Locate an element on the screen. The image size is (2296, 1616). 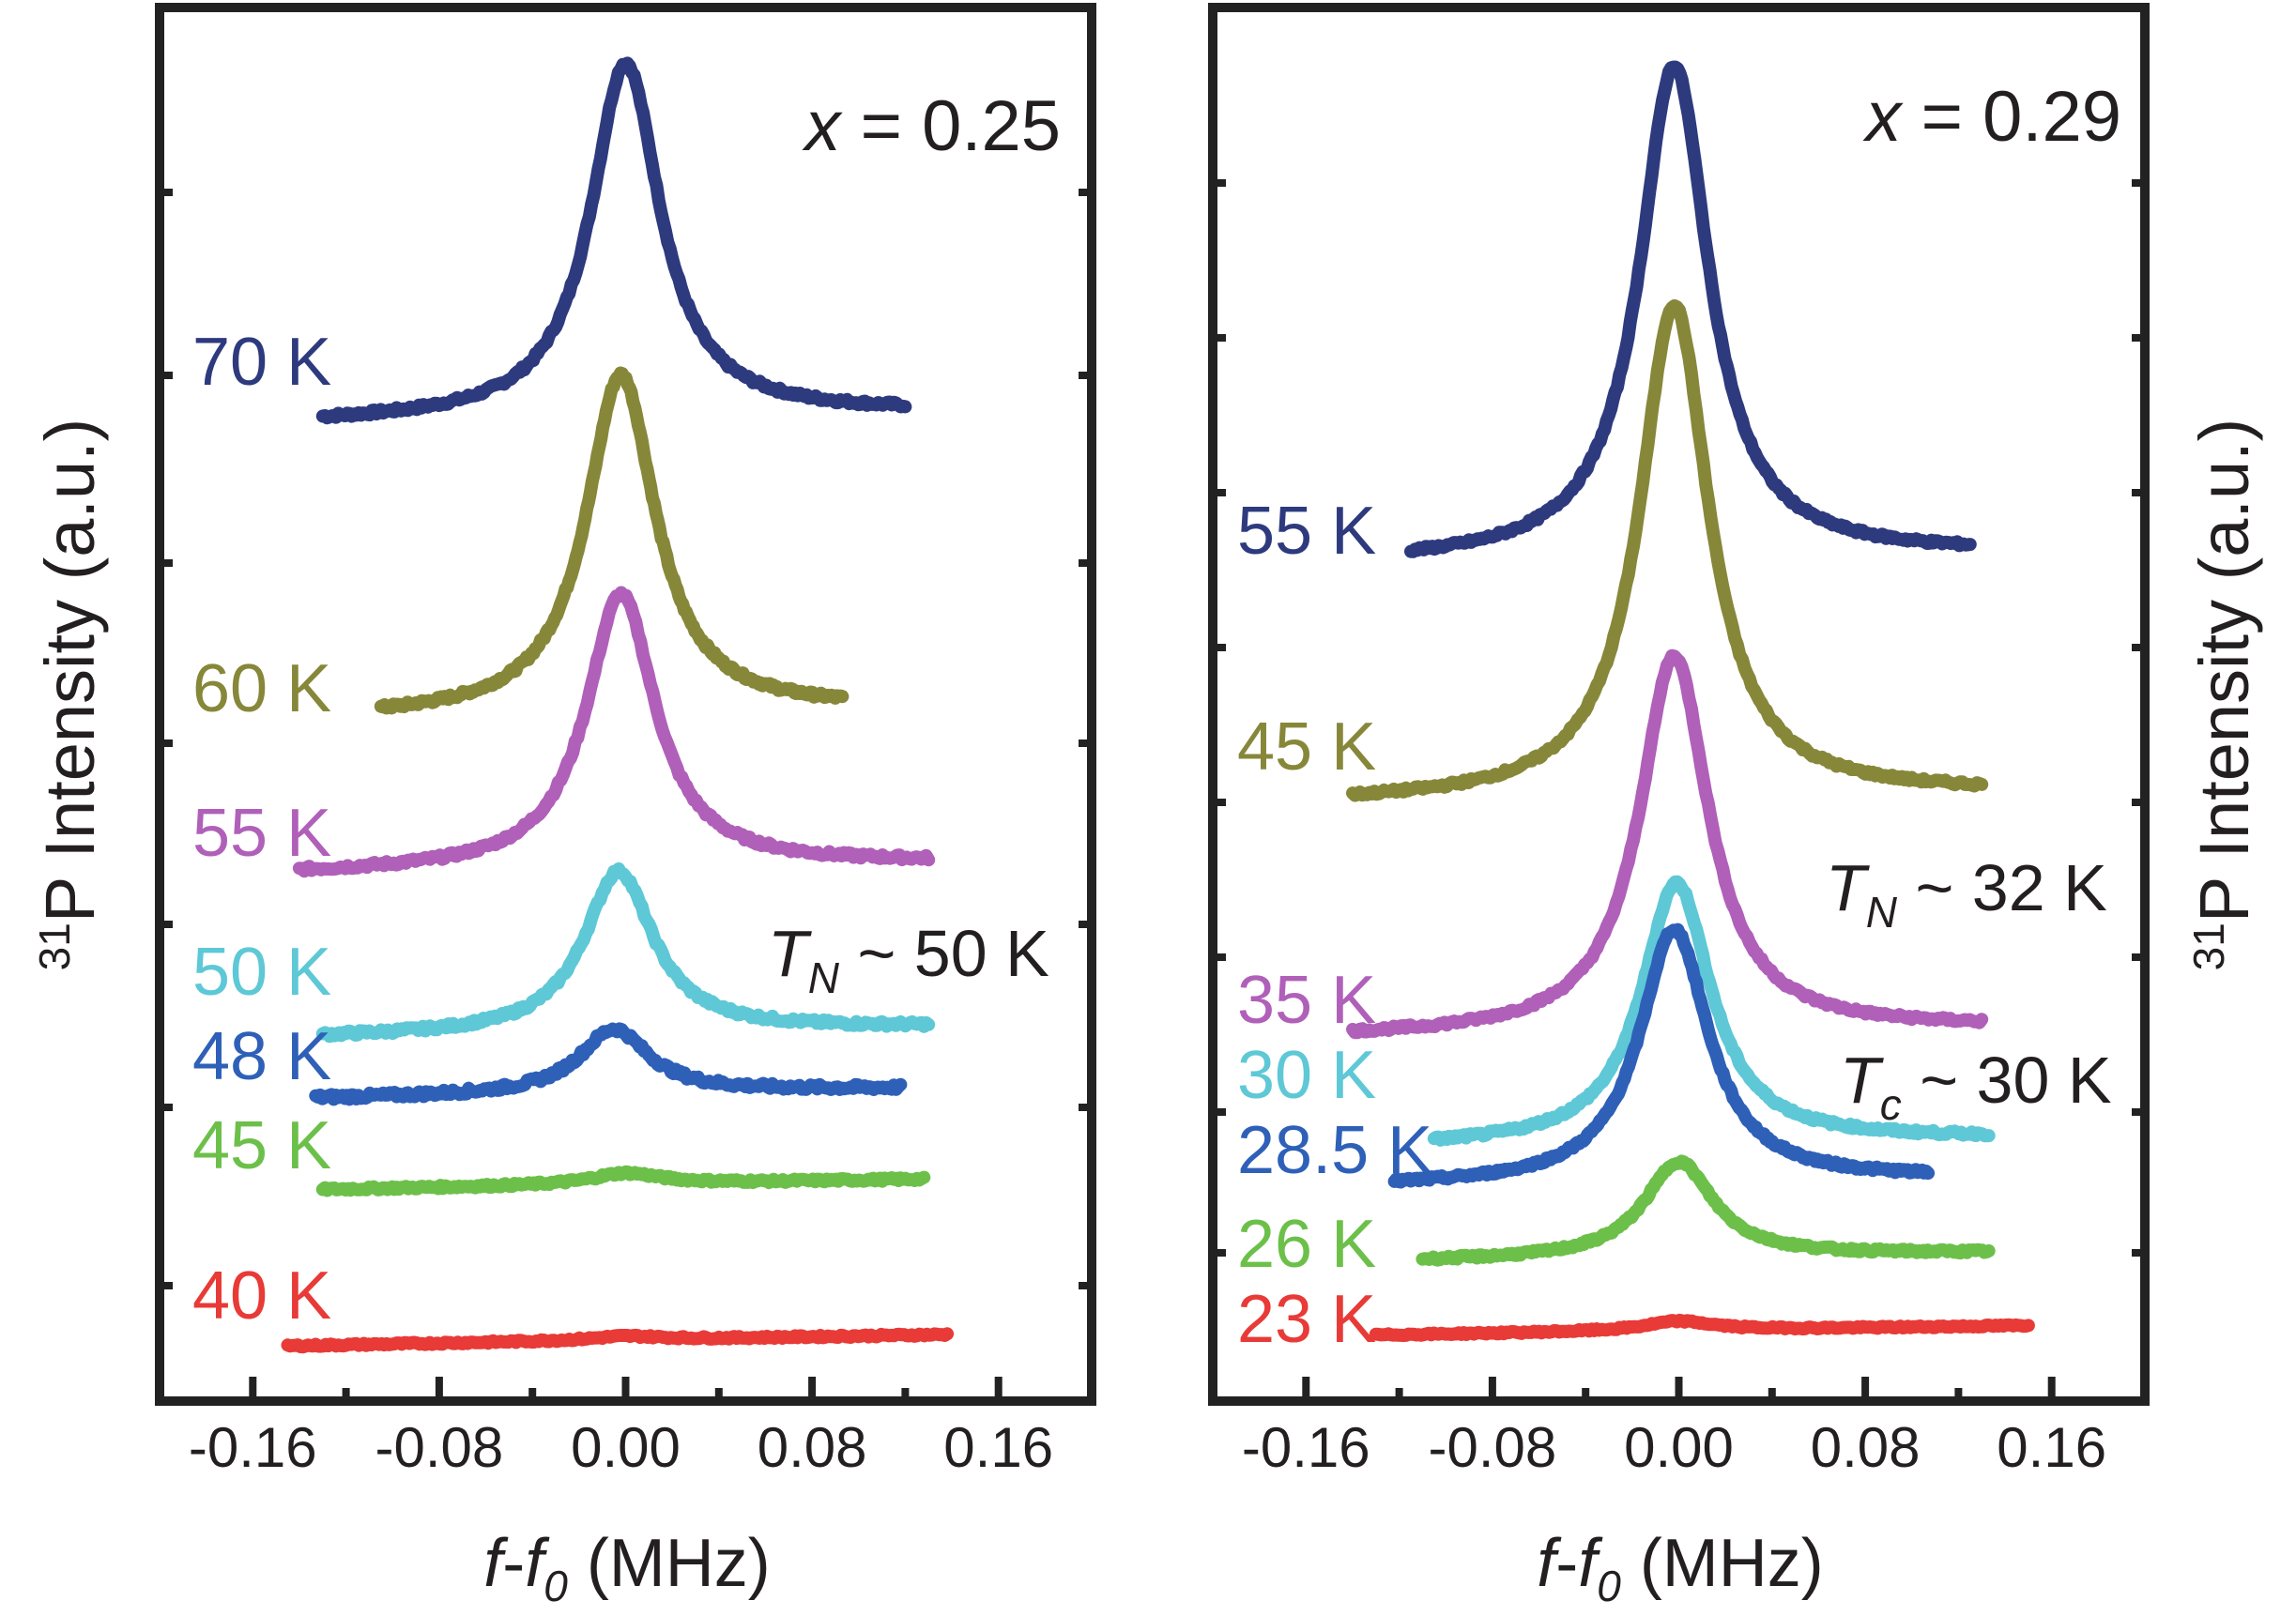
left-tn-rest: ~ 50 K is located at coordinates (944, 953).